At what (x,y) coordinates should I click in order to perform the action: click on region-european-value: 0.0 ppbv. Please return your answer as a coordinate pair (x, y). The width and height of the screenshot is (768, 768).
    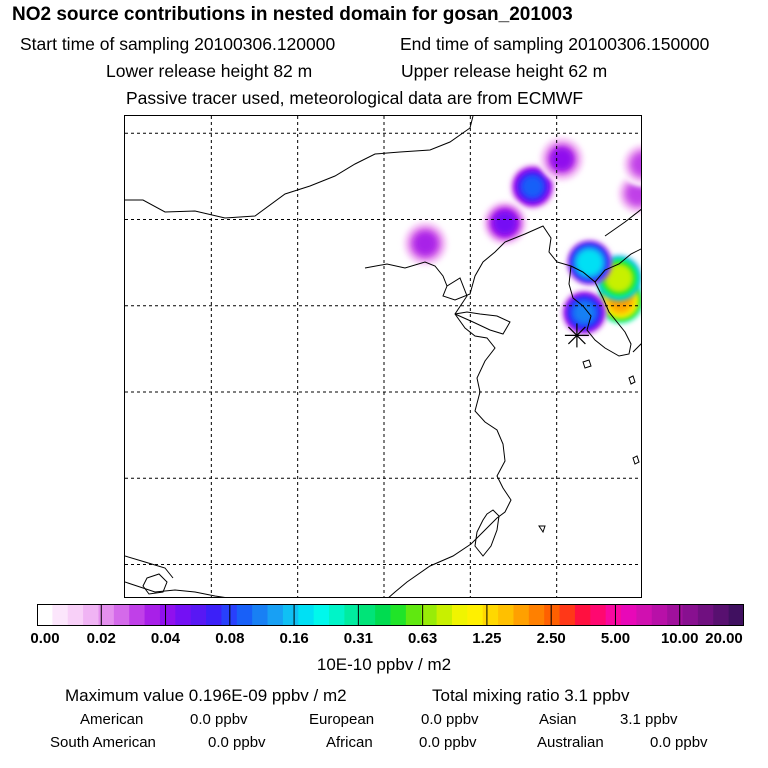
    Looking at the image, I should click on (450, 719).